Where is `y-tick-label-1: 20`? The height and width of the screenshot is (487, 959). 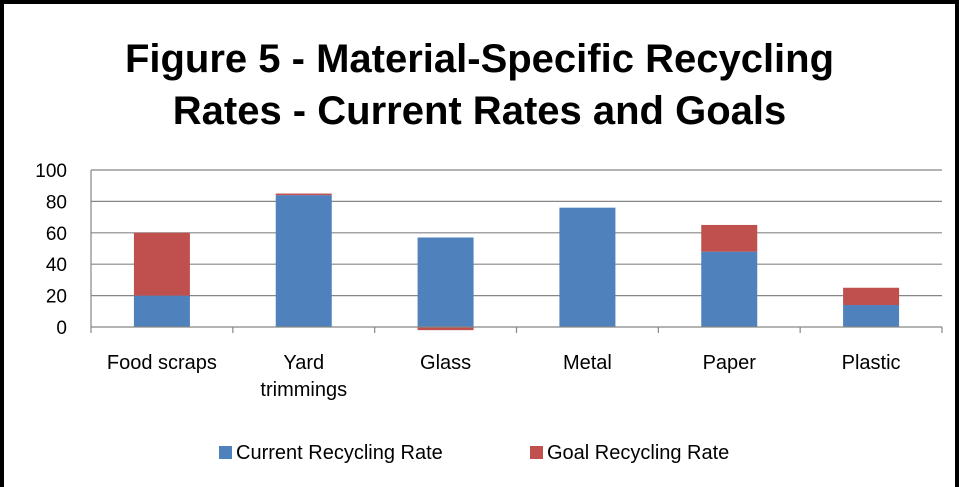
y-tick-label-1: 20 is located at coordinates (56, 297).